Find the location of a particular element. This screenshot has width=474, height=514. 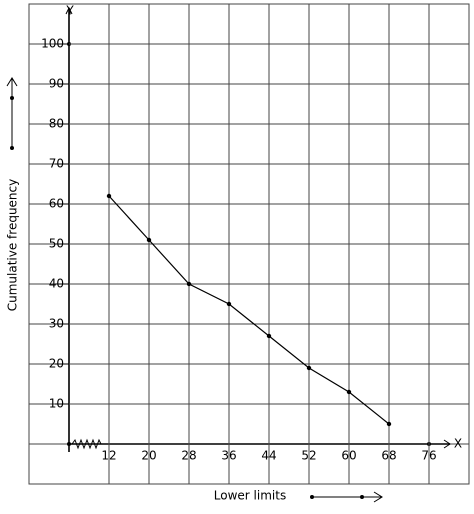

x-axis-symbol: X is located at coordinates (458, 444).